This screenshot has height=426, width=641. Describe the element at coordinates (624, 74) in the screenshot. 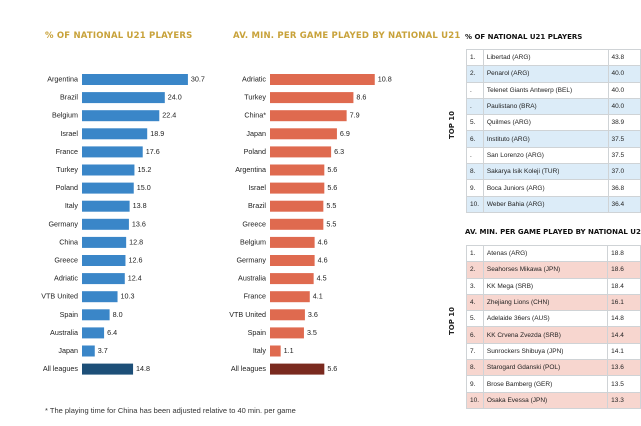

I see `value-cell: 40.0` at that location.